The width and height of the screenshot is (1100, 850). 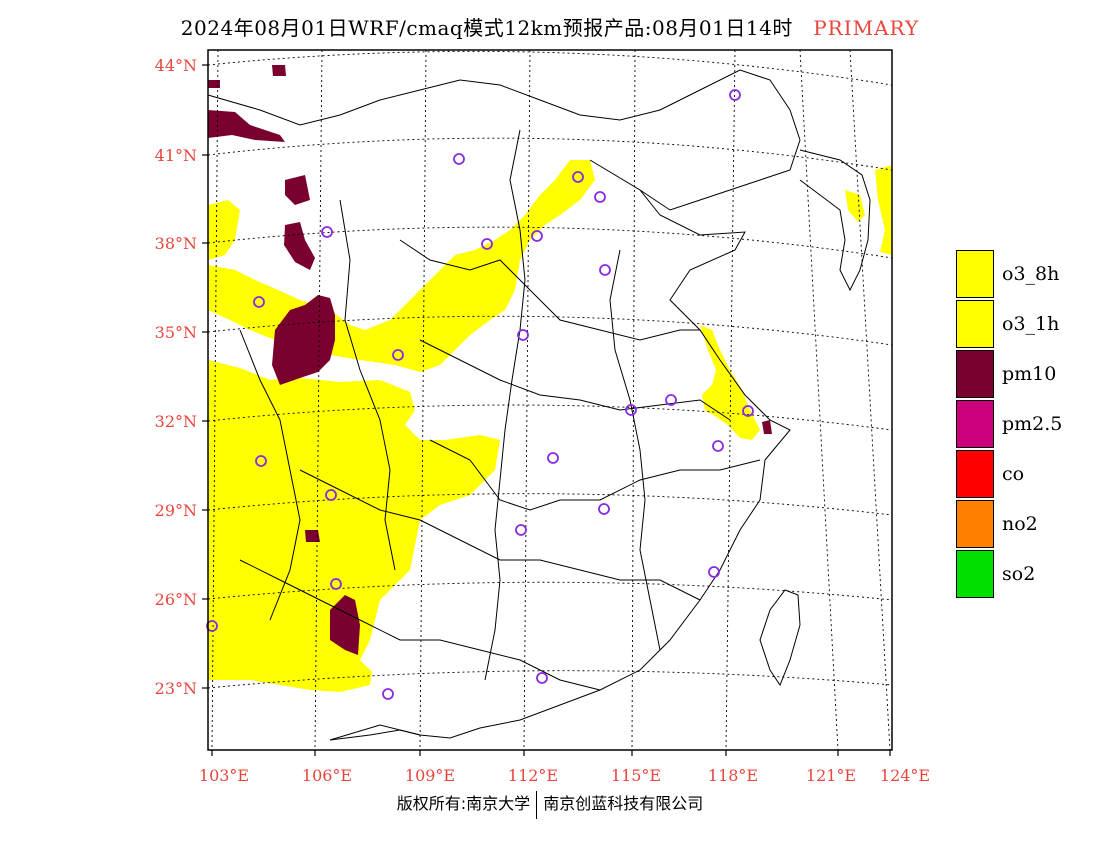 What do you see at coordinates (883, 210) in the screenshot?
I see `o3-region-east-edge` at bounding box center [883, 210].